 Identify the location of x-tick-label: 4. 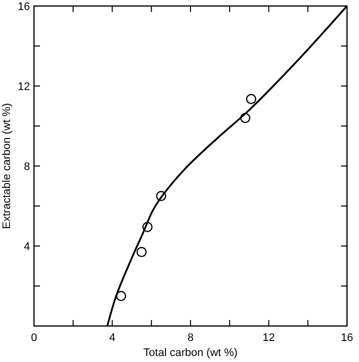
(112, 338).